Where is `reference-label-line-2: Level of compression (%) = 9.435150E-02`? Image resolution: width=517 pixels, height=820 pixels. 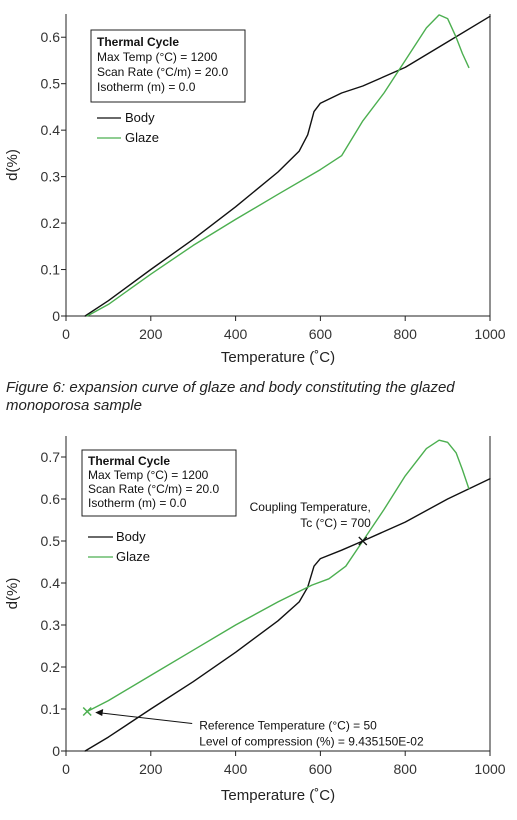
reference-label-line-2: Level of compression (%) = 9.435150E-02 is located at coordinates (311, 742).